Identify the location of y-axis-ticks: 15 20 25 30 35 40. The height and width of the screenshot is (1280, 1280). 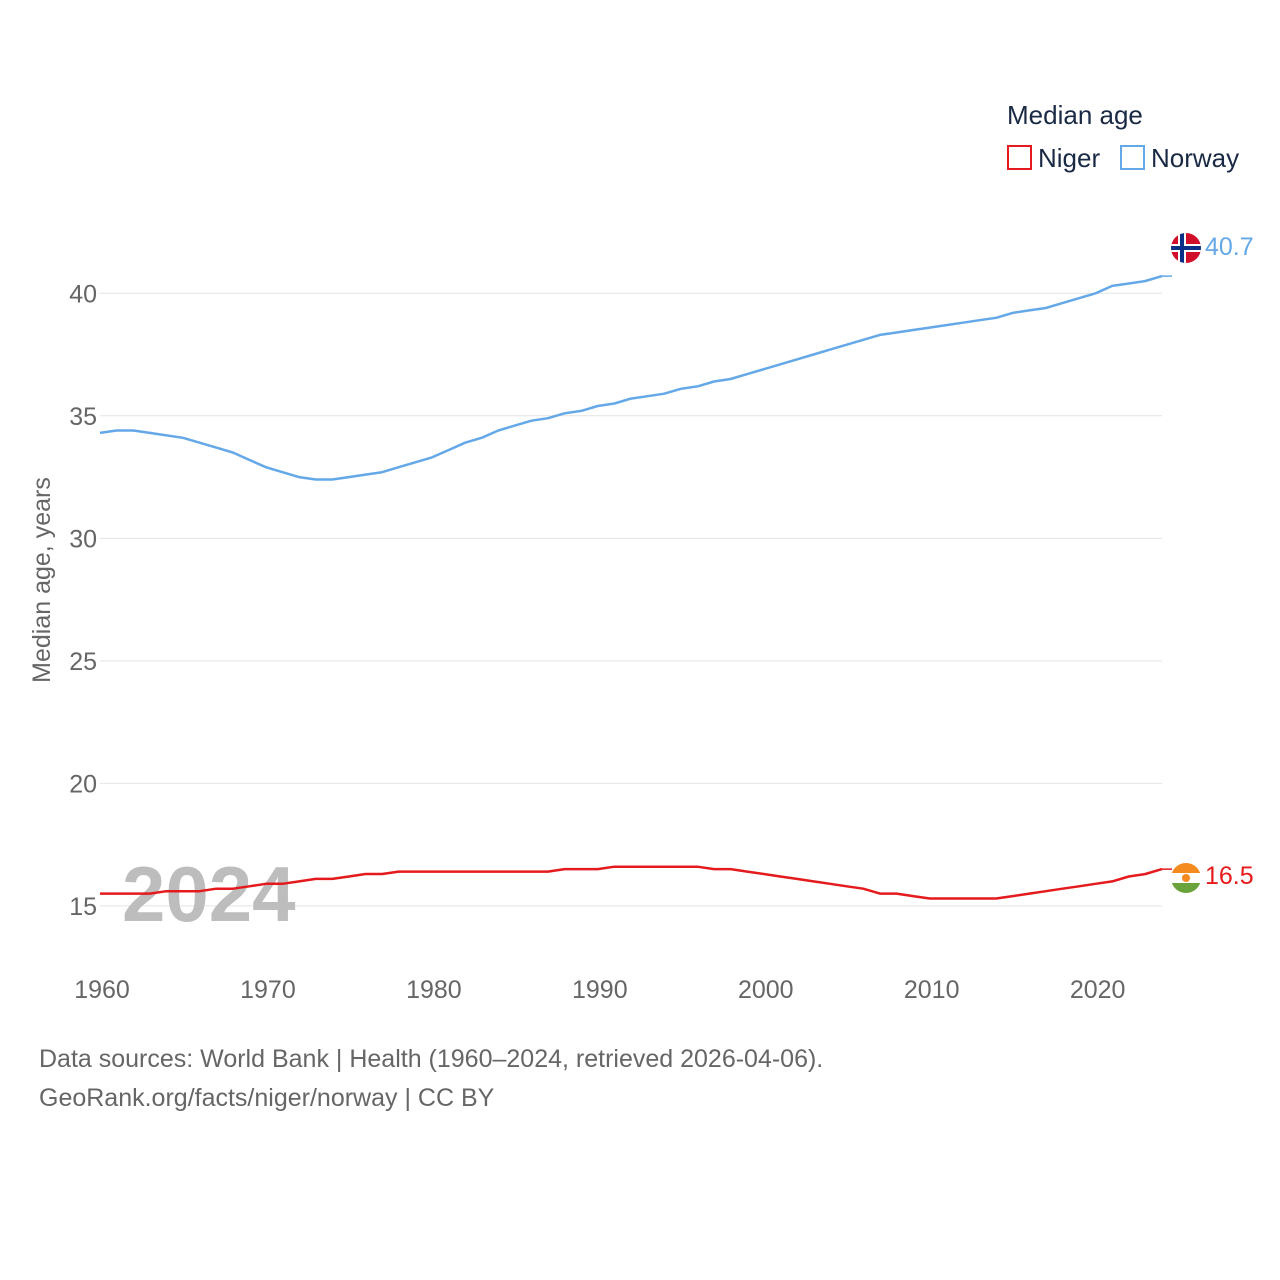
(83, 600).